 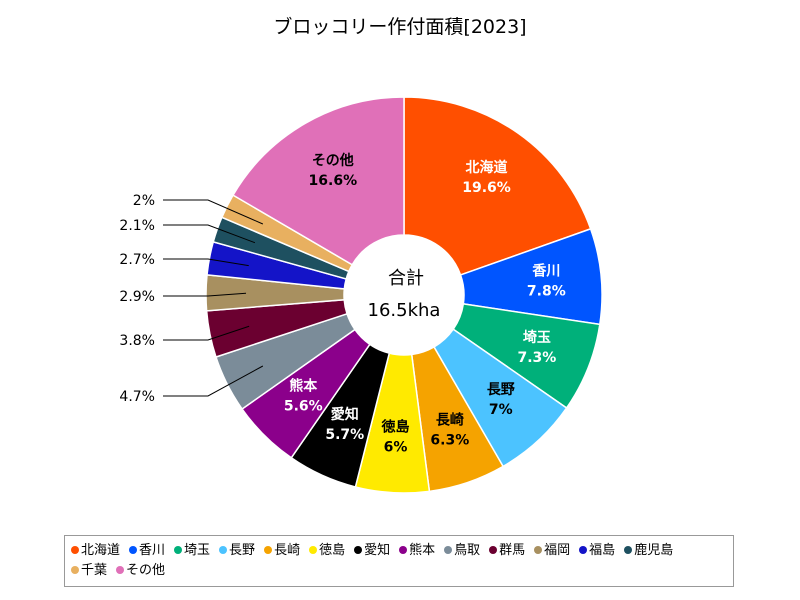 What do you see at coordinates (344, 435) in the screenshot?
I see `slice-percent-label: 5.7%` at bounding box center [344, 435].